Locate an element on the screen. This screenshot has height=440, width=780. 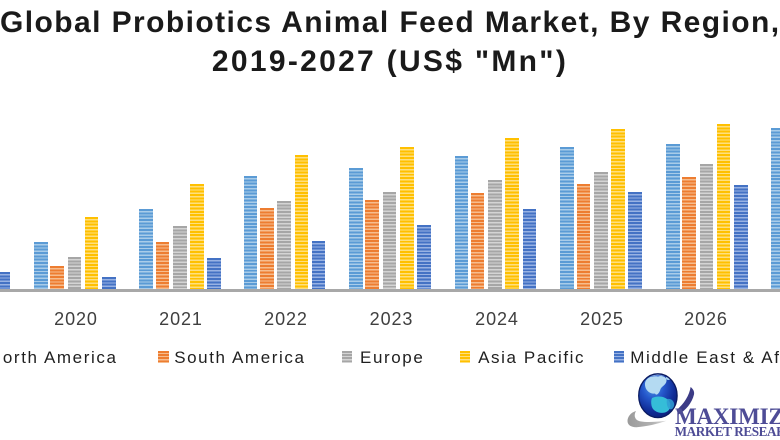
svg-text: MARKET RESEARCH is located at coordinates (727, 431).